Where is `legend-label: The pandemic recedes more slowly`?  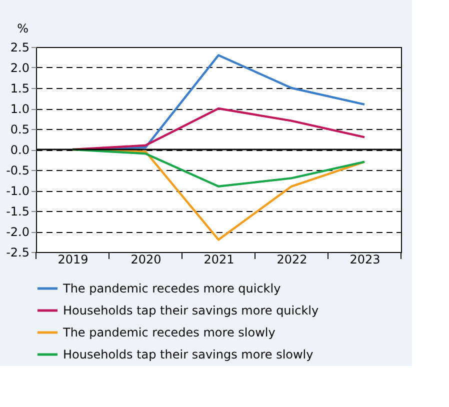
legend-label: The pandemic recedes more slowly is located at coordinates (169, 333).